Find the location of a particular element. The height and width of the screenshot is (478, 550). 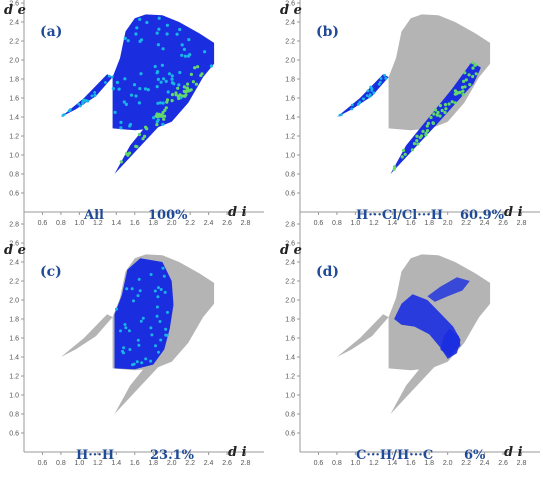

hcl-right-wing is located at coordinates (435, 117).